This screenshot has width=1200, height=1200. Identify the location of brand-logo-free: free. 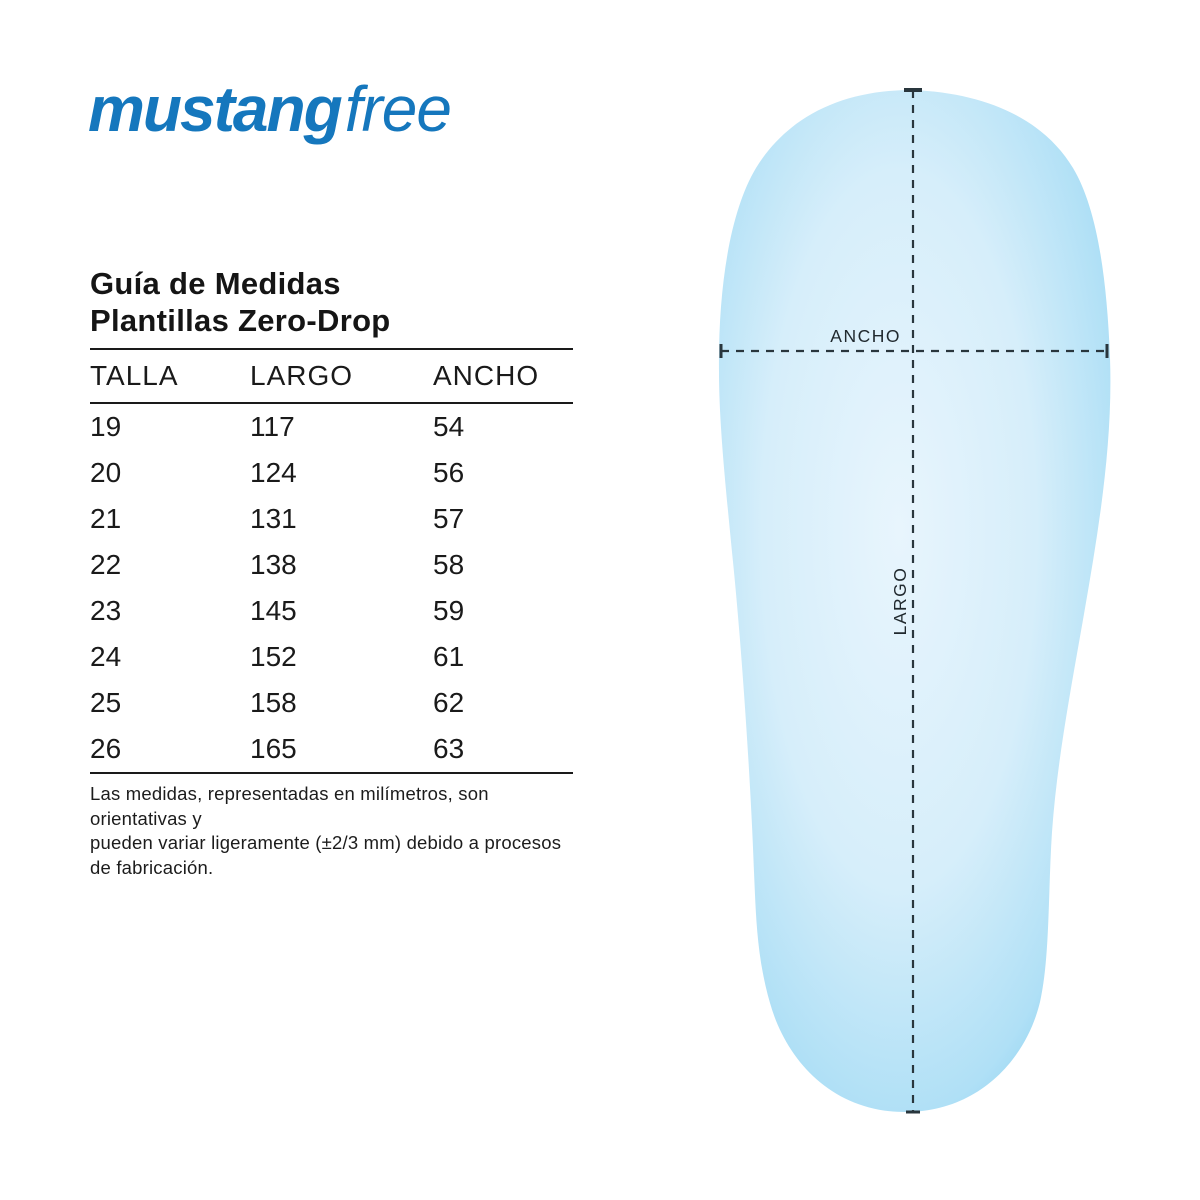
(398, 109).